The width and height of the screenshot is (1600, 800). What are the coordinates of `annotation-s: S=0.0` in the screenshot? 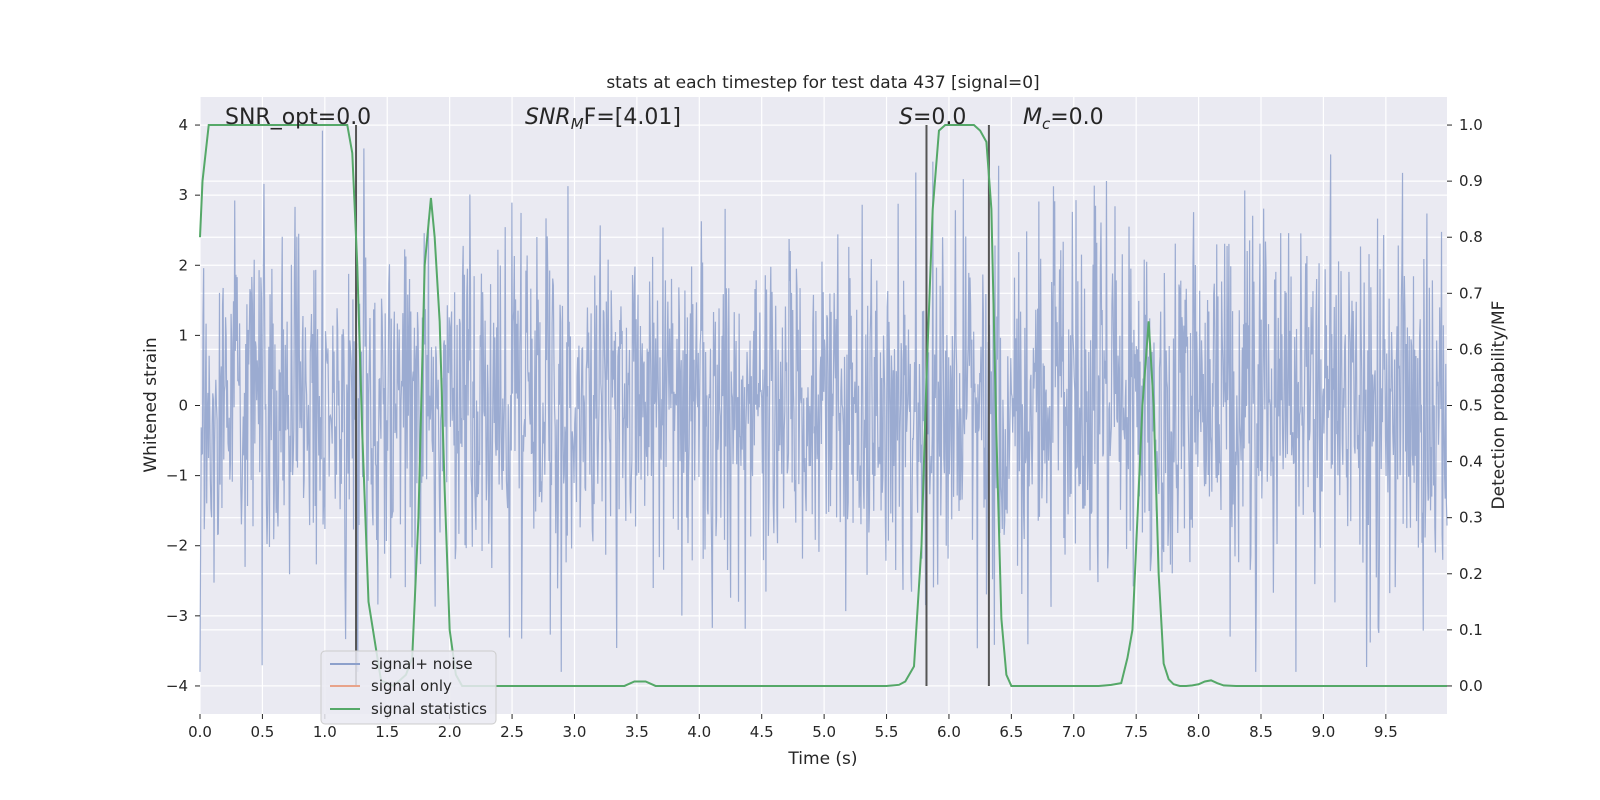 It's located at (932, 117).